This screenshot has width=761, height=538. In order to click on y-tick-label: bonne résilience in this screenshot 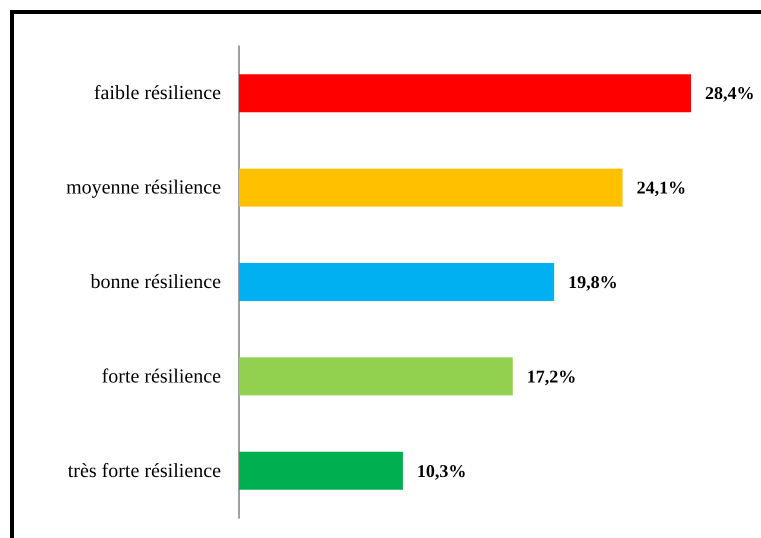, I will do `click(156, 282)`.